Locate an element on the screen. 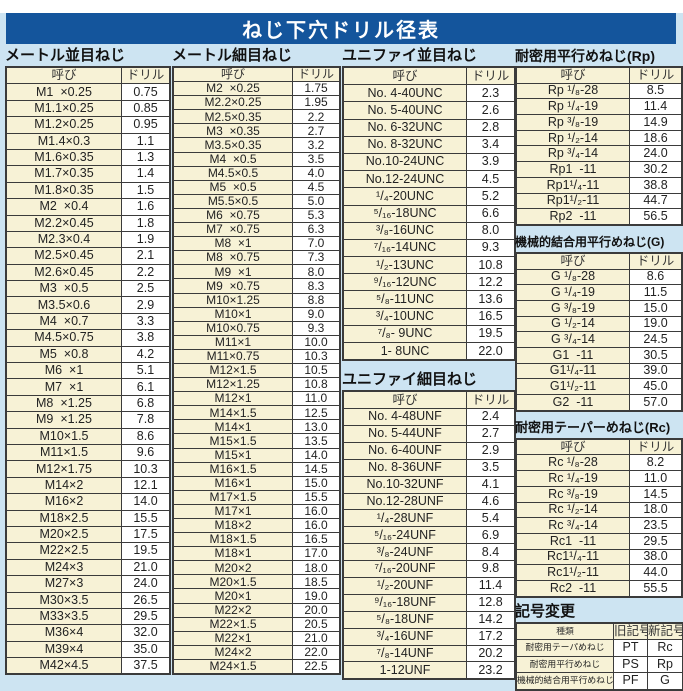 This screenshot has height=691, width=683. thread-name-cell: M4 ×0.7 is located at coordinates (64, 321).